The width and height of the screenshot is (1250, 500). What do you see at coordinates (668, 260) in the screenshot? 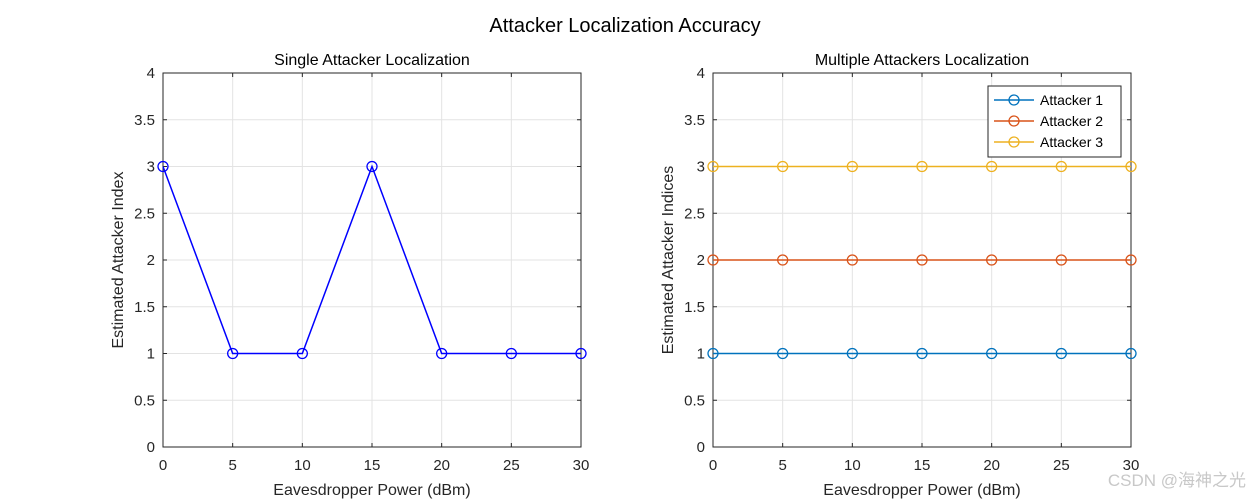
I see `y-axis-label: Estimated Attacker Indices` at bounding box center [668, 260].